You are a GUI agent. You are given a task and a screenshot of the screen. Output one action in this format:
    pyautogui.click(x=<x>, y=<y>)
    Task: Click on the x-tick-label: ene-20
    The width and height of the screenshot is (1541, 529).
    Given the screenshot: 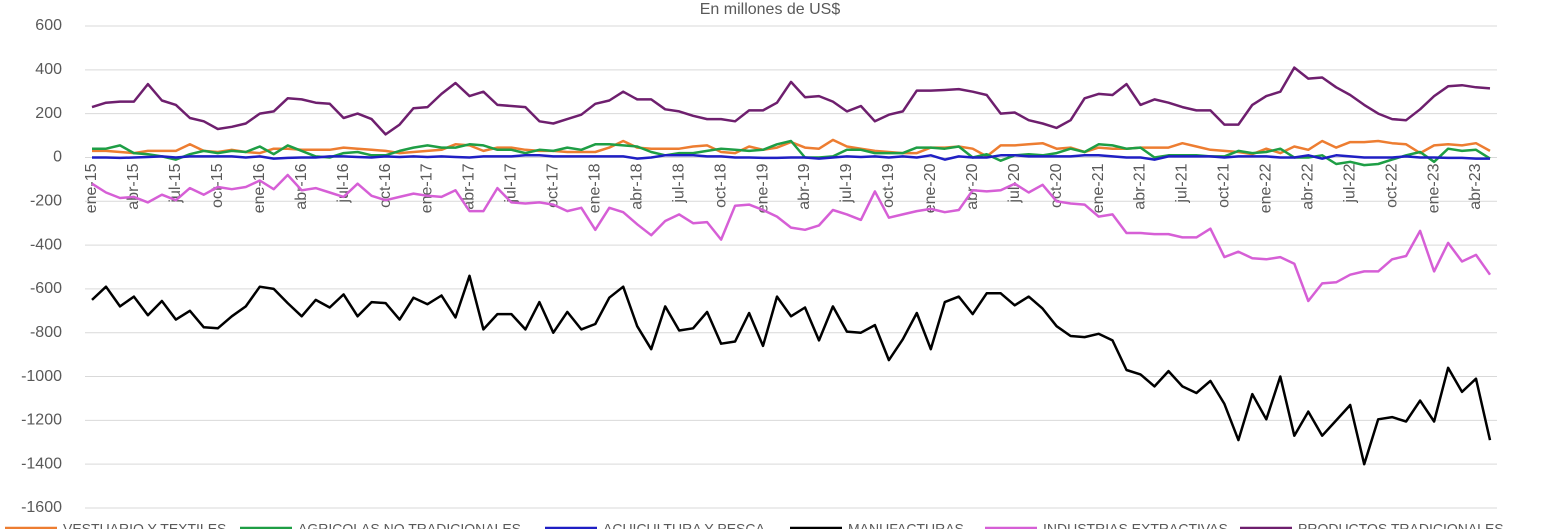 What is the action you would take?
    pyautogui.click(x=930, y=188)
    